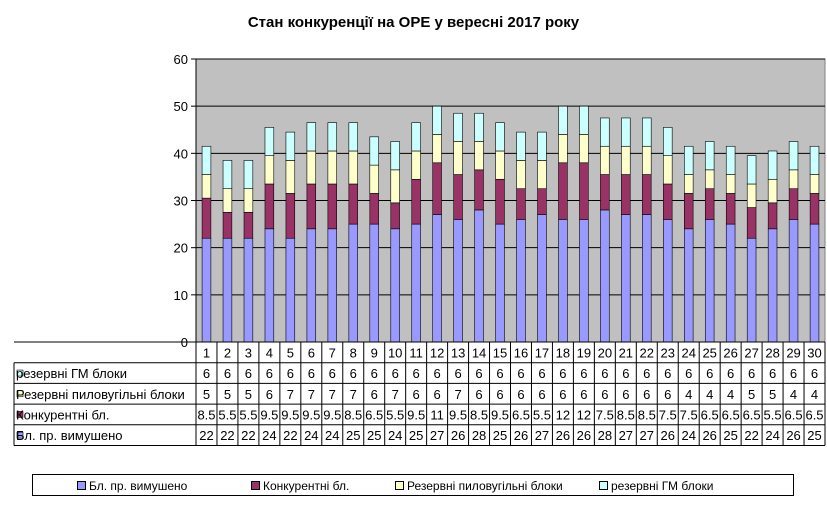 The width and height of the screenshot is (827, 505). Describe the element at coordinates (563, 414) in the screenshot. I see `table-cell-value: 12` at that location.